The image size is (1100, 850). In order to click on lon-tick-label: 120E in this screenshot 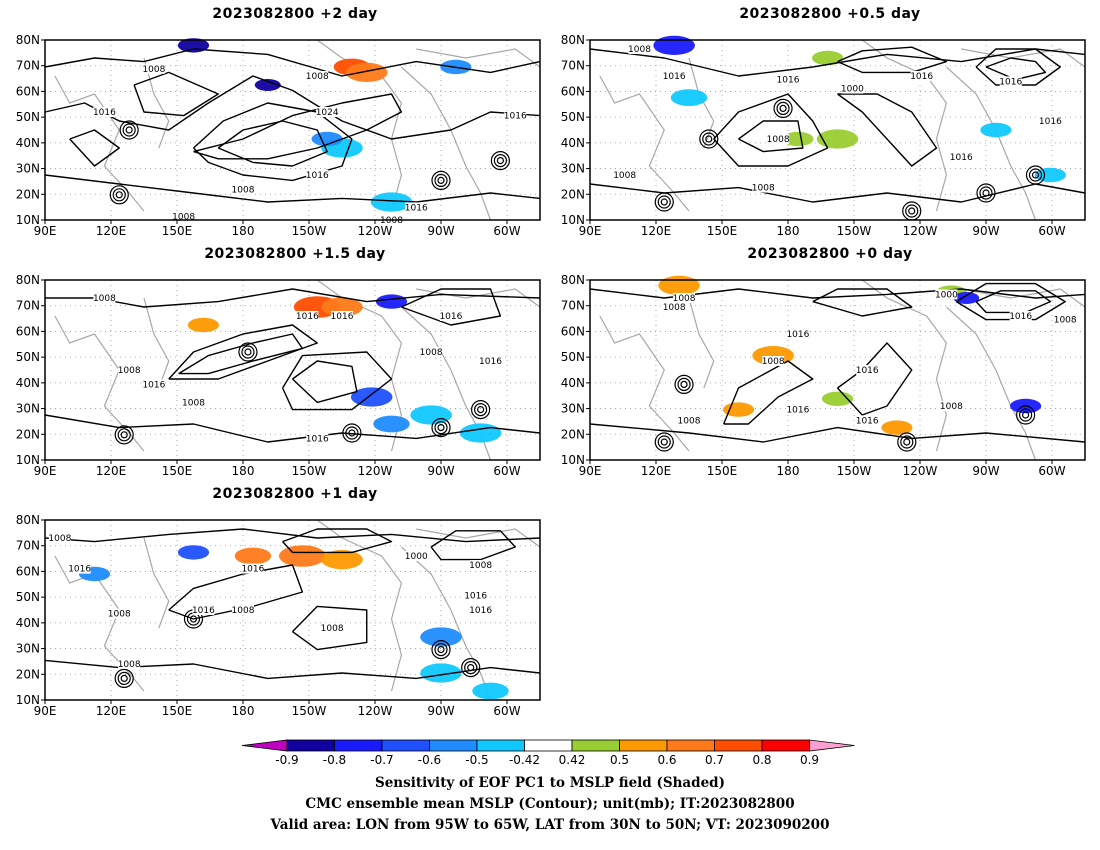, I will do `click(656, 231)`.